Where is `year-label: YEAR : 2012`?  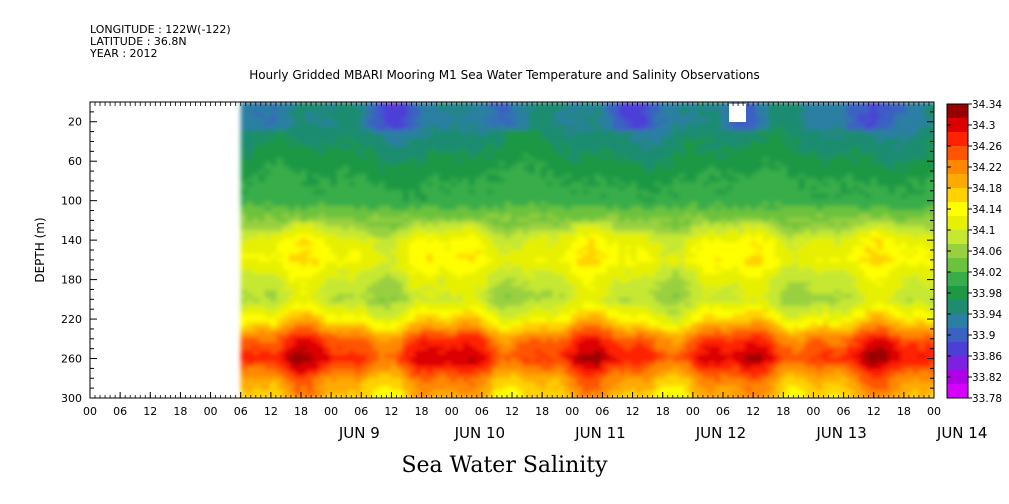
year-label: YEAR : 2012 is located at coordinates (124, 53).